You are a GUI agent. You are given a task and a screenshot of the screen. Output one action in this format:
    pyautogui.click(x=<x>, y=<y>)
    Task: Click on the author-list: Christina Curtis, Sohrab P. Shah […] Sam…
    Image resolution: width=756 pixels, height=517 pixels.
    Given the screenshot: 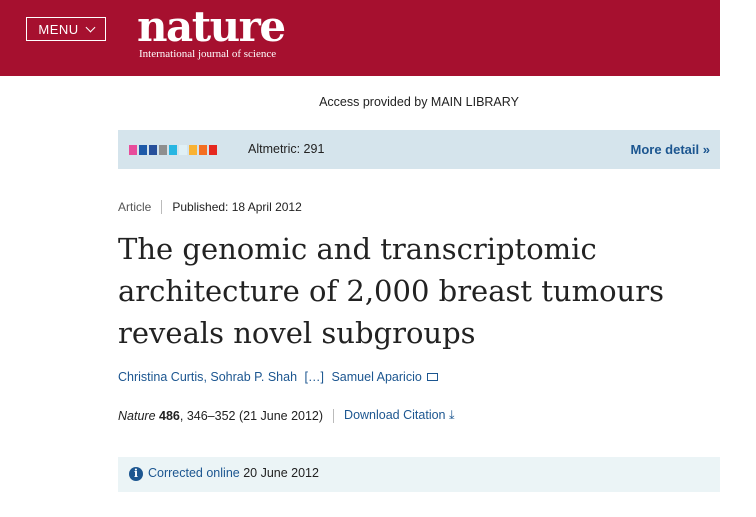 What is the action you would take?
    pyautogui.click(x=278, y=377)
    